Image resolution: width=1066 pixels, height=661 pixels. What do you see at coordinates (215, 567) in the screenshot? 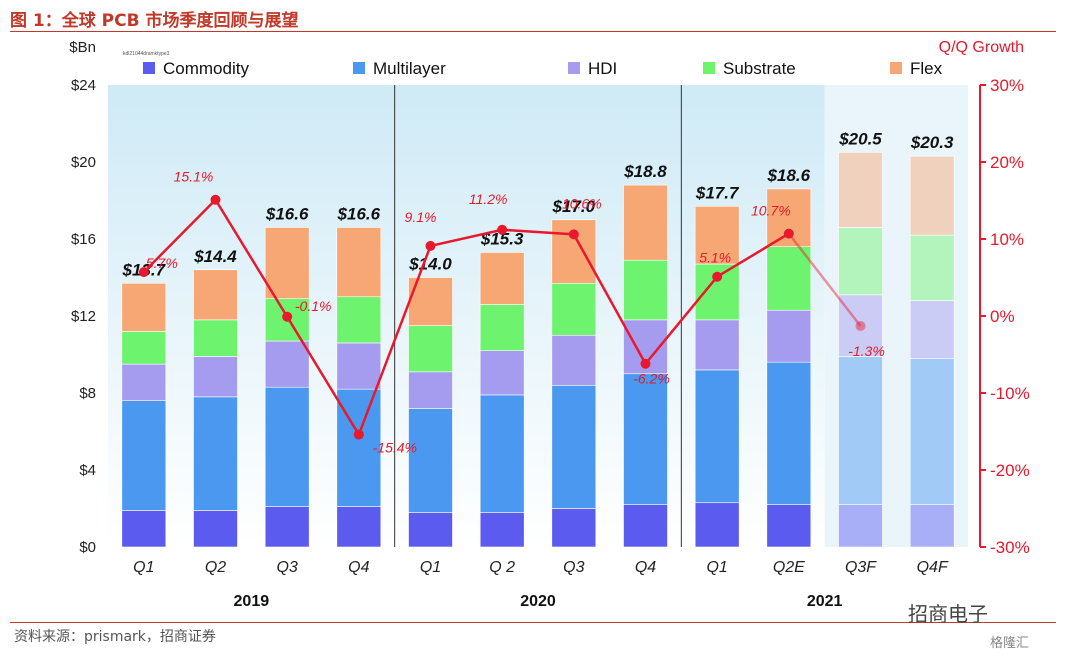
I see `category-label: Q2` at bounding box center [215, 567].